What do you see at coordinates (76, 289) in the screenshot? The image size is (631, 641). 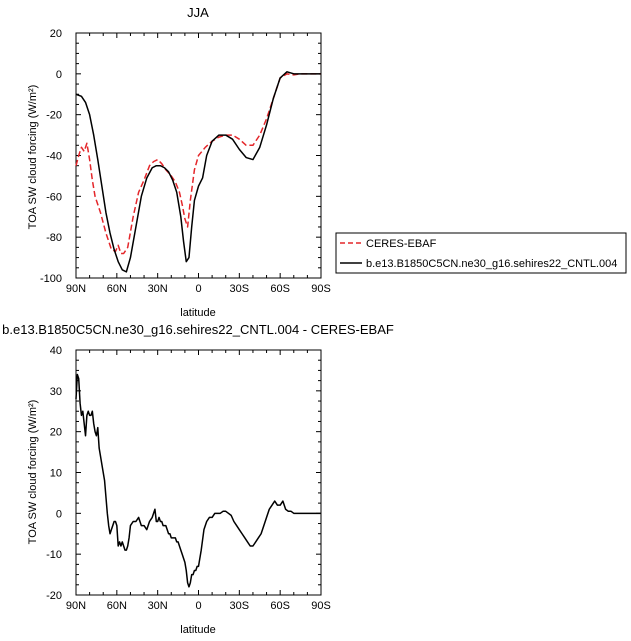 I see `top-xtick-label: 90N` at bounding box center [76, 289].